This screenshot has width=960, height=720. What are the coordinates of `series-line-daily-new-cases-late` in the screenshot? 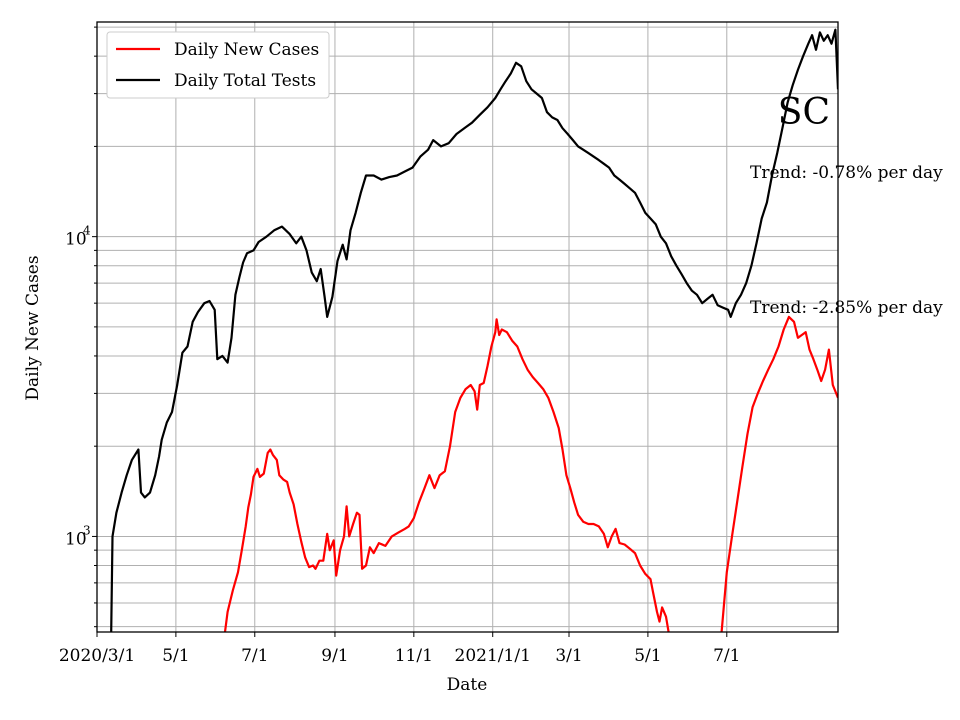 It's located at (779, 473).